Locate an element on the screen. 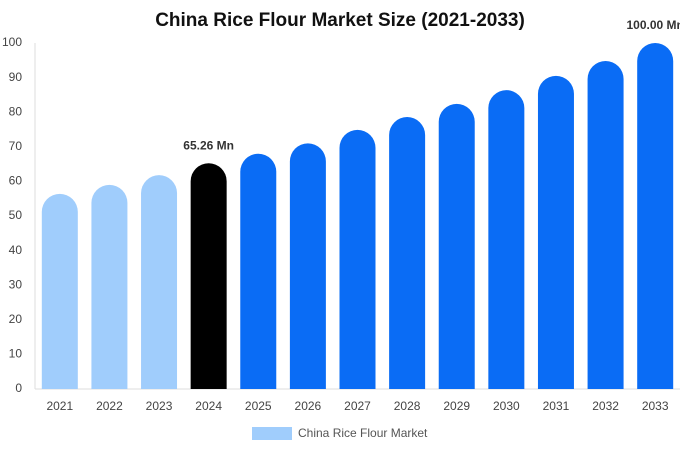 This screenshot has height=450, width=680. y-tick-label: 60 is located at coordinates (16, 181).